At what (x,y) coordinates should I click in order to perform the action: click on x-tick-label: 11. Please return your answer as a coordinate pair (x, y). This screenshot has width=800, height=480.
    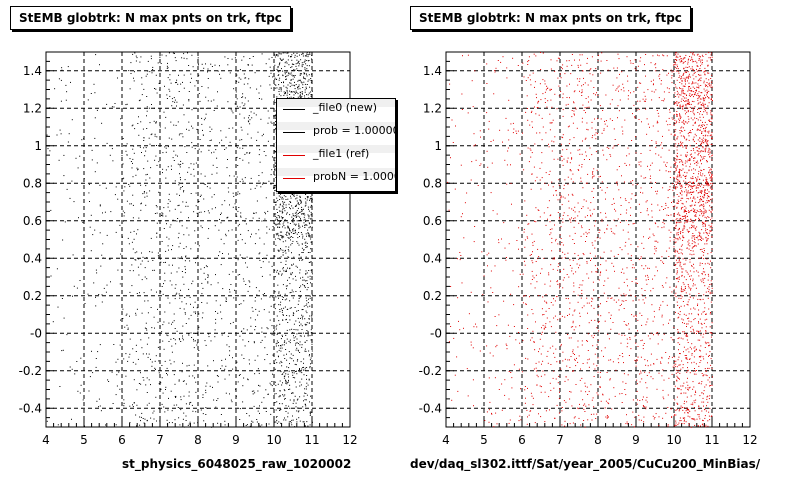
    Looking at the image, I should click on (711, 440).